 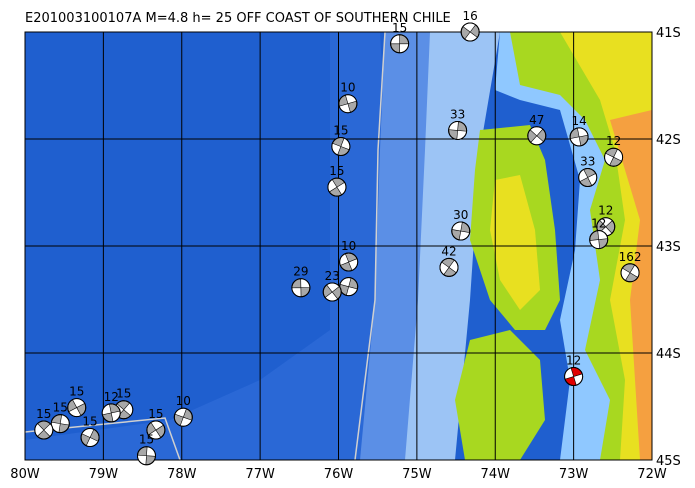 I want to click on depth-label: 42, so click(x=448, y=251).